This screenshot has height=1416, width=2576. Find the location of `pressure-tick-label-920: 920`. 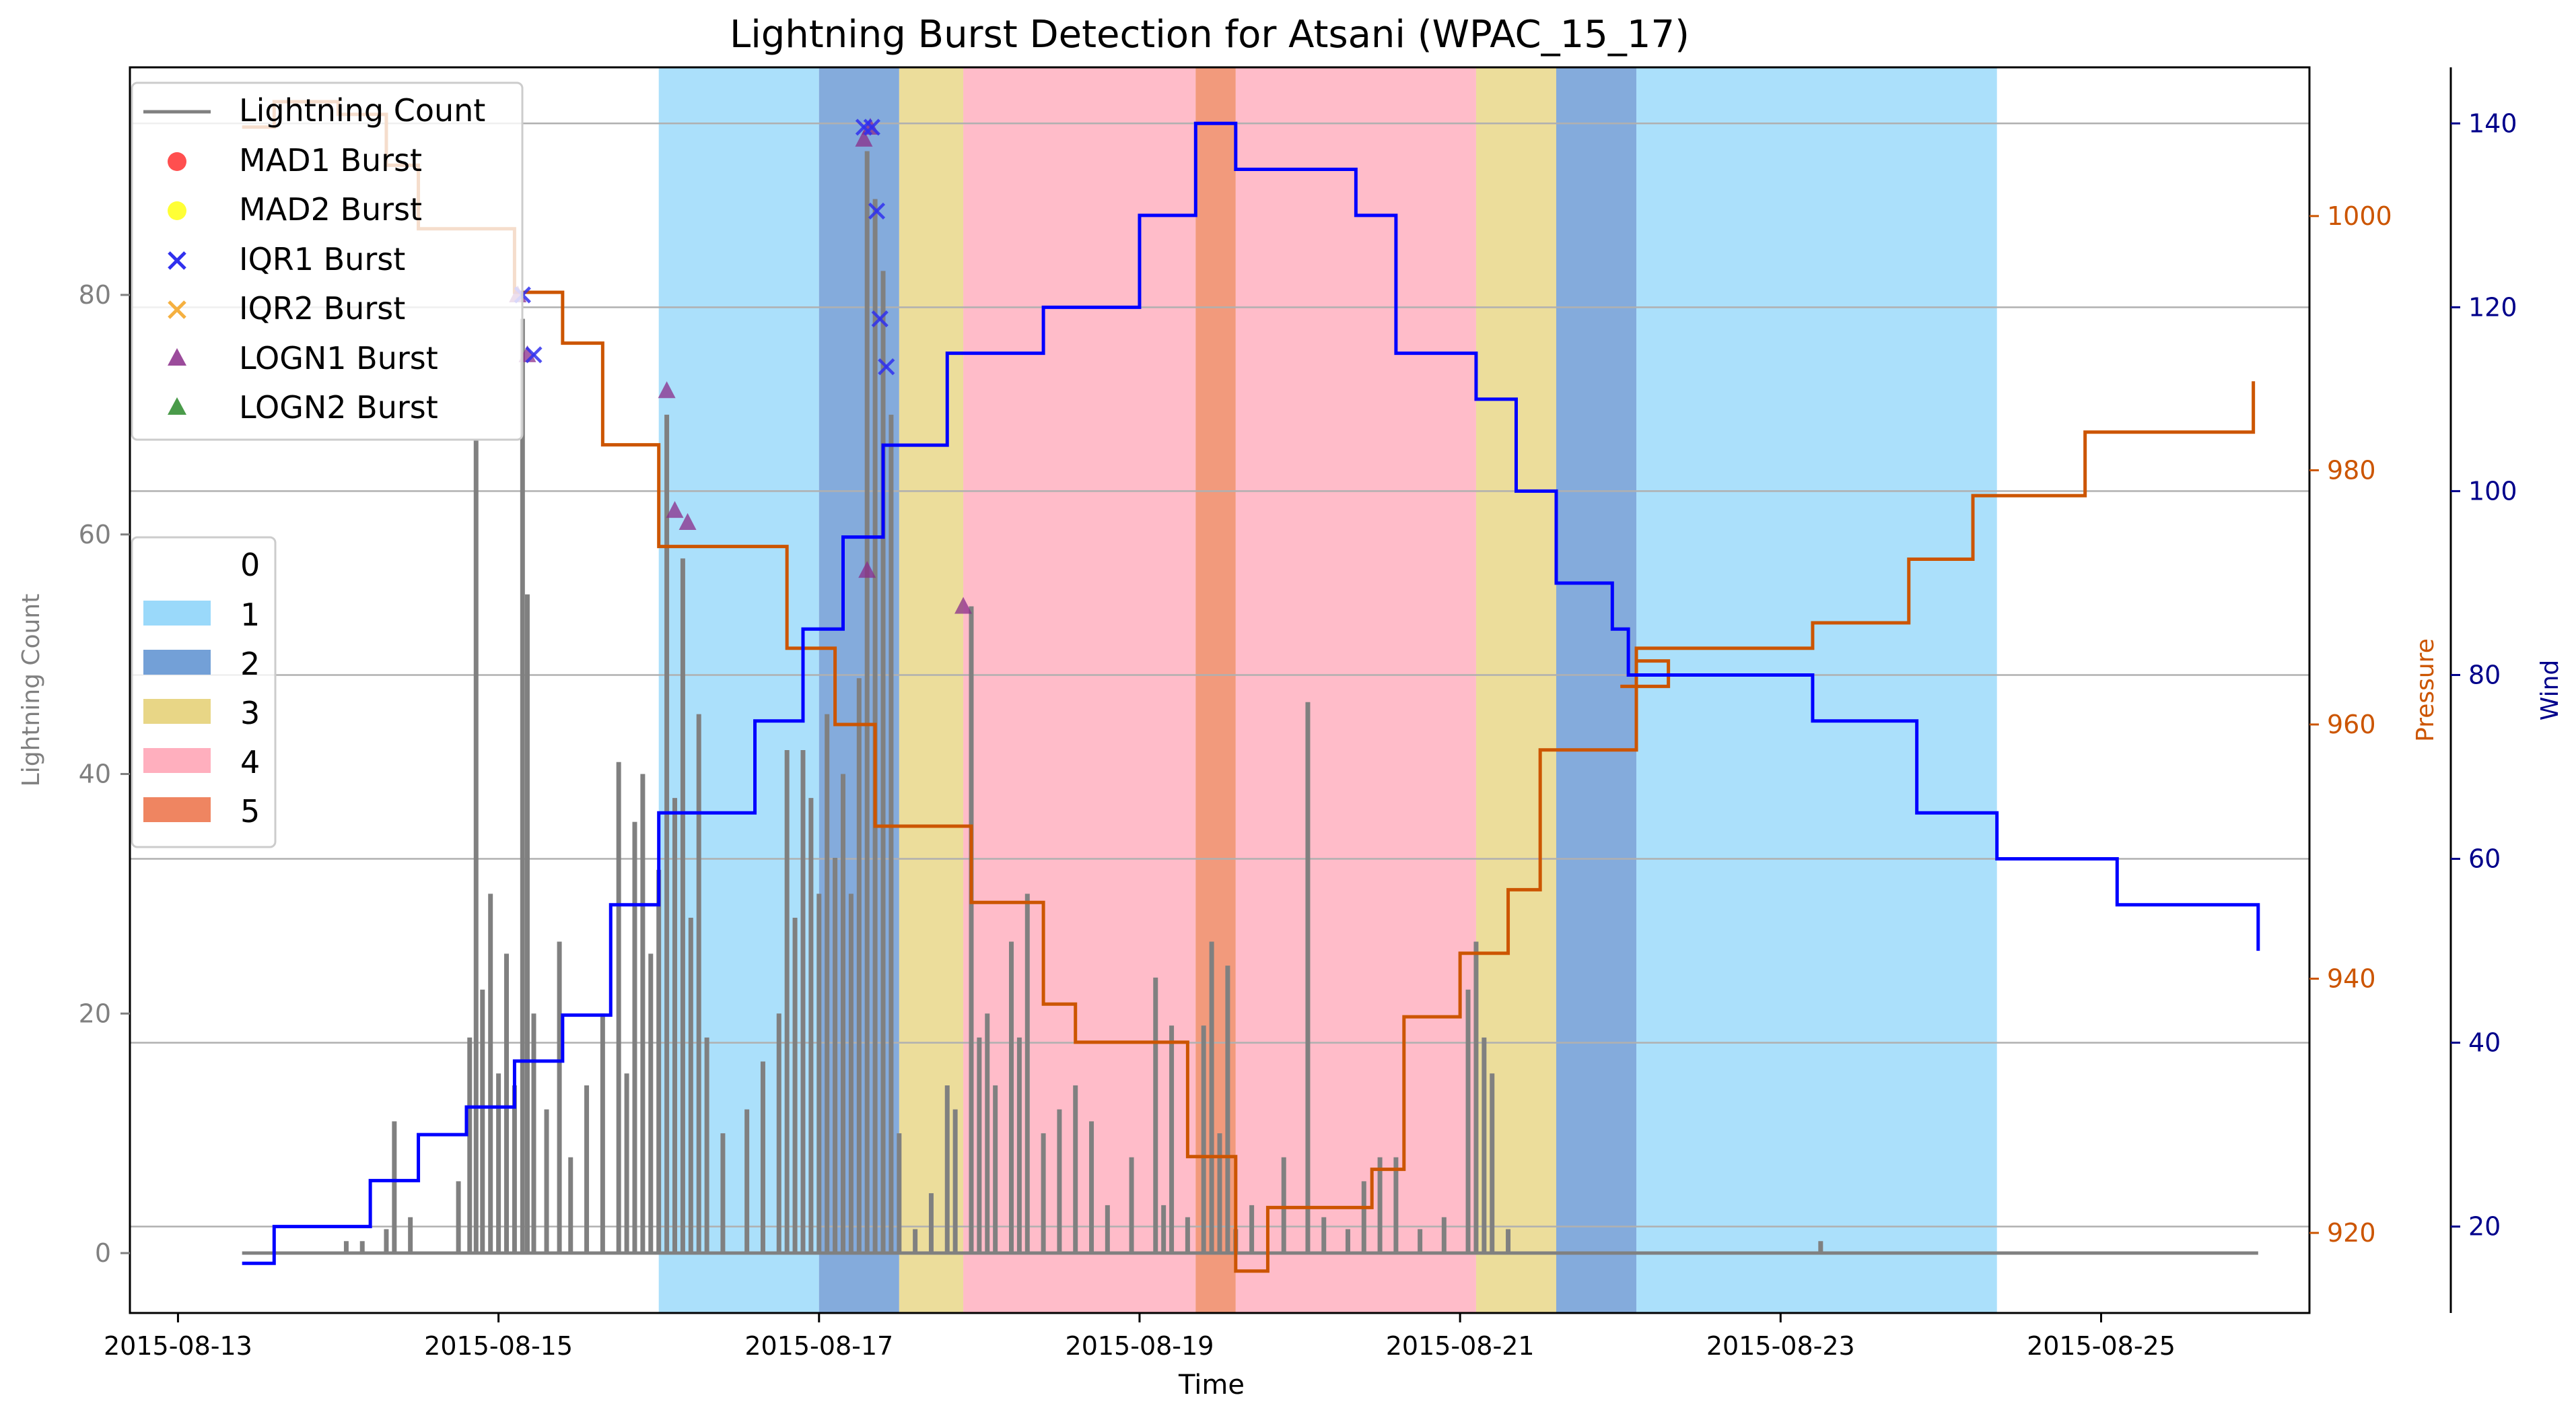

pressure-tick-label-920: 920 is located at coordinates (2351, 1233).